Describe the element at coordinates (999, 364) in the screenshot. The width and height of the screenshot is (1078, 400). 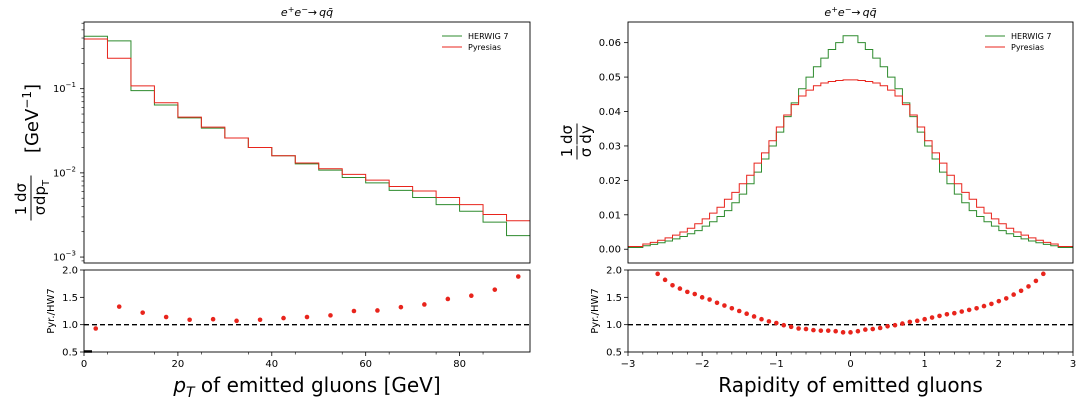
I see `x-tick-label: 2` at that location.